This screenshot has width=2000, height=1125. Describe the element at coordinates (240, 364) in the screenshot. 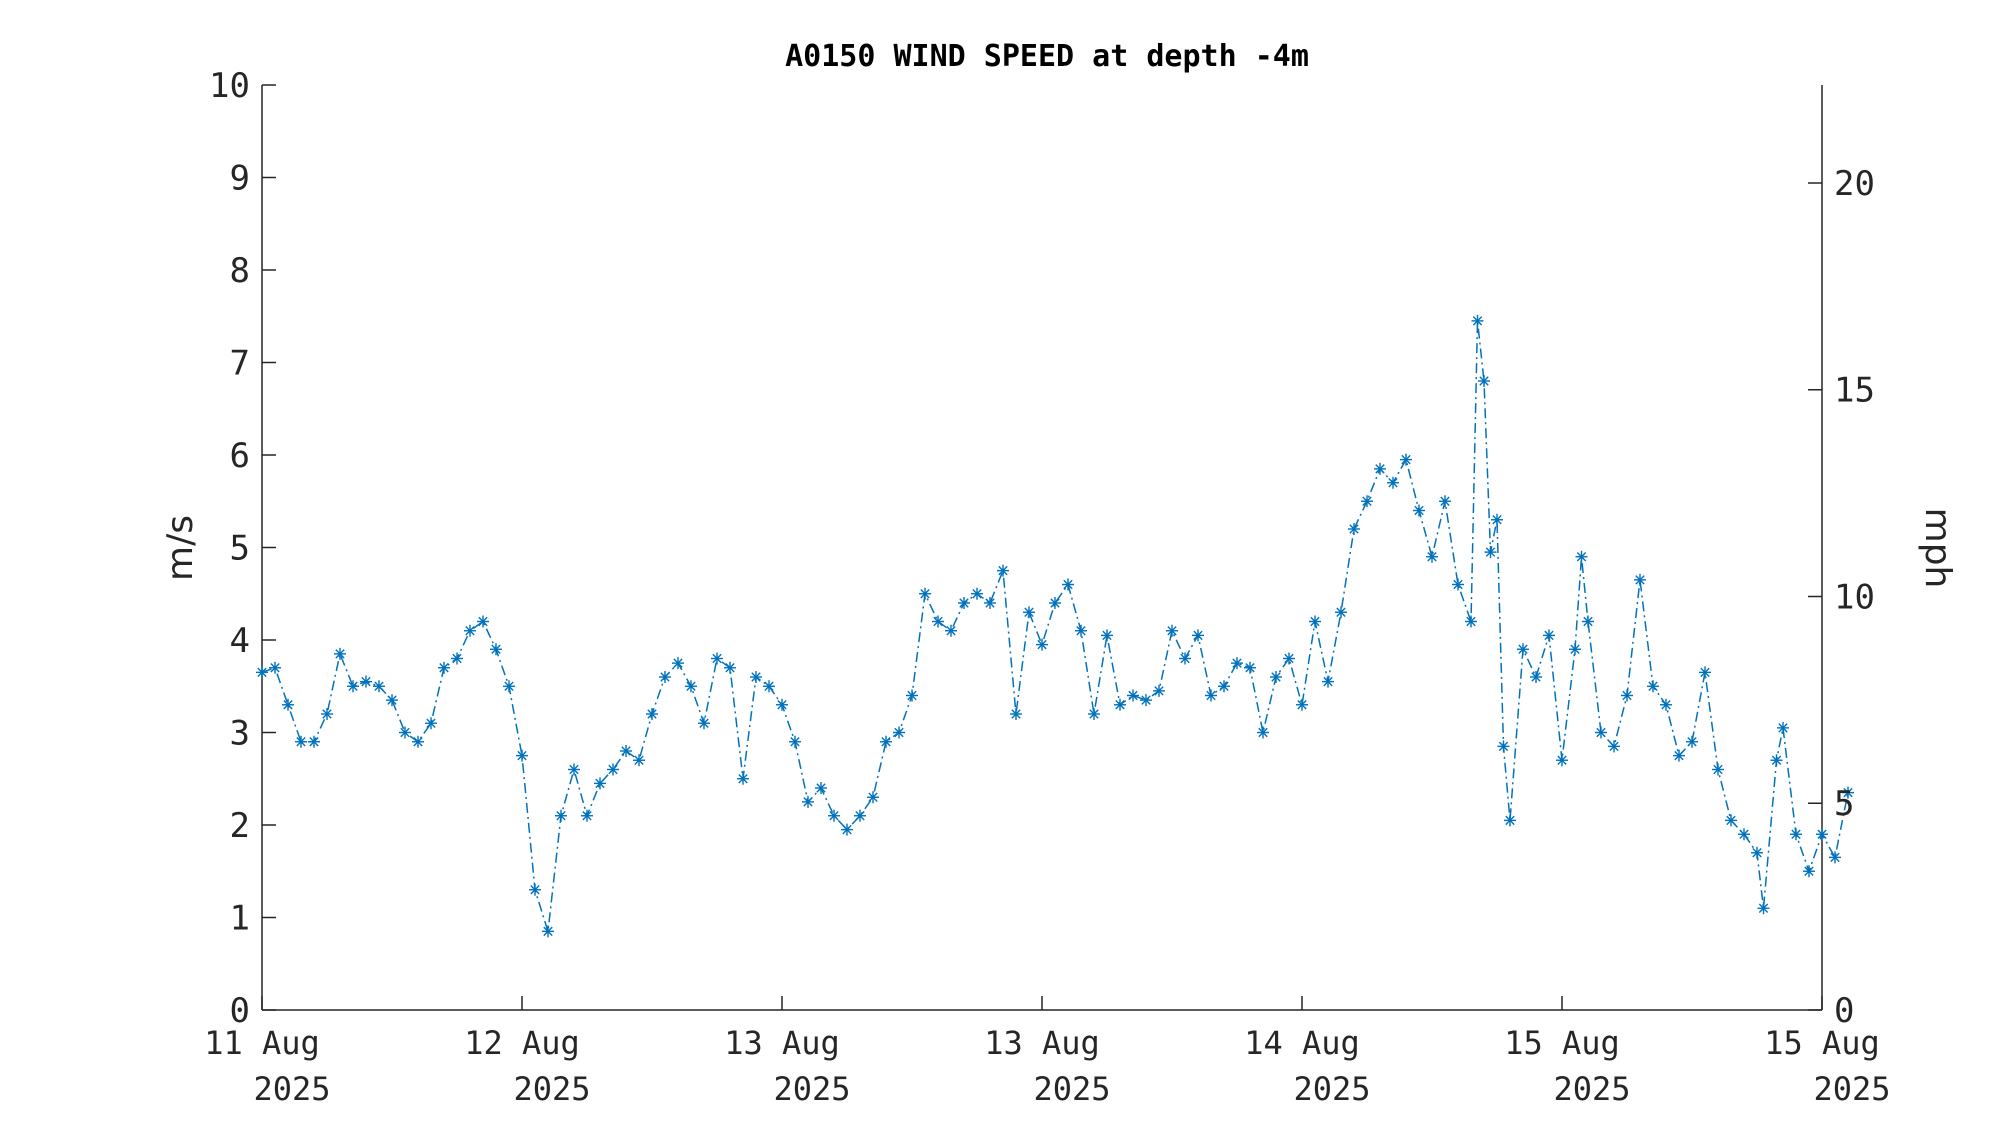

I see `y-tick-label: 7` at that location.